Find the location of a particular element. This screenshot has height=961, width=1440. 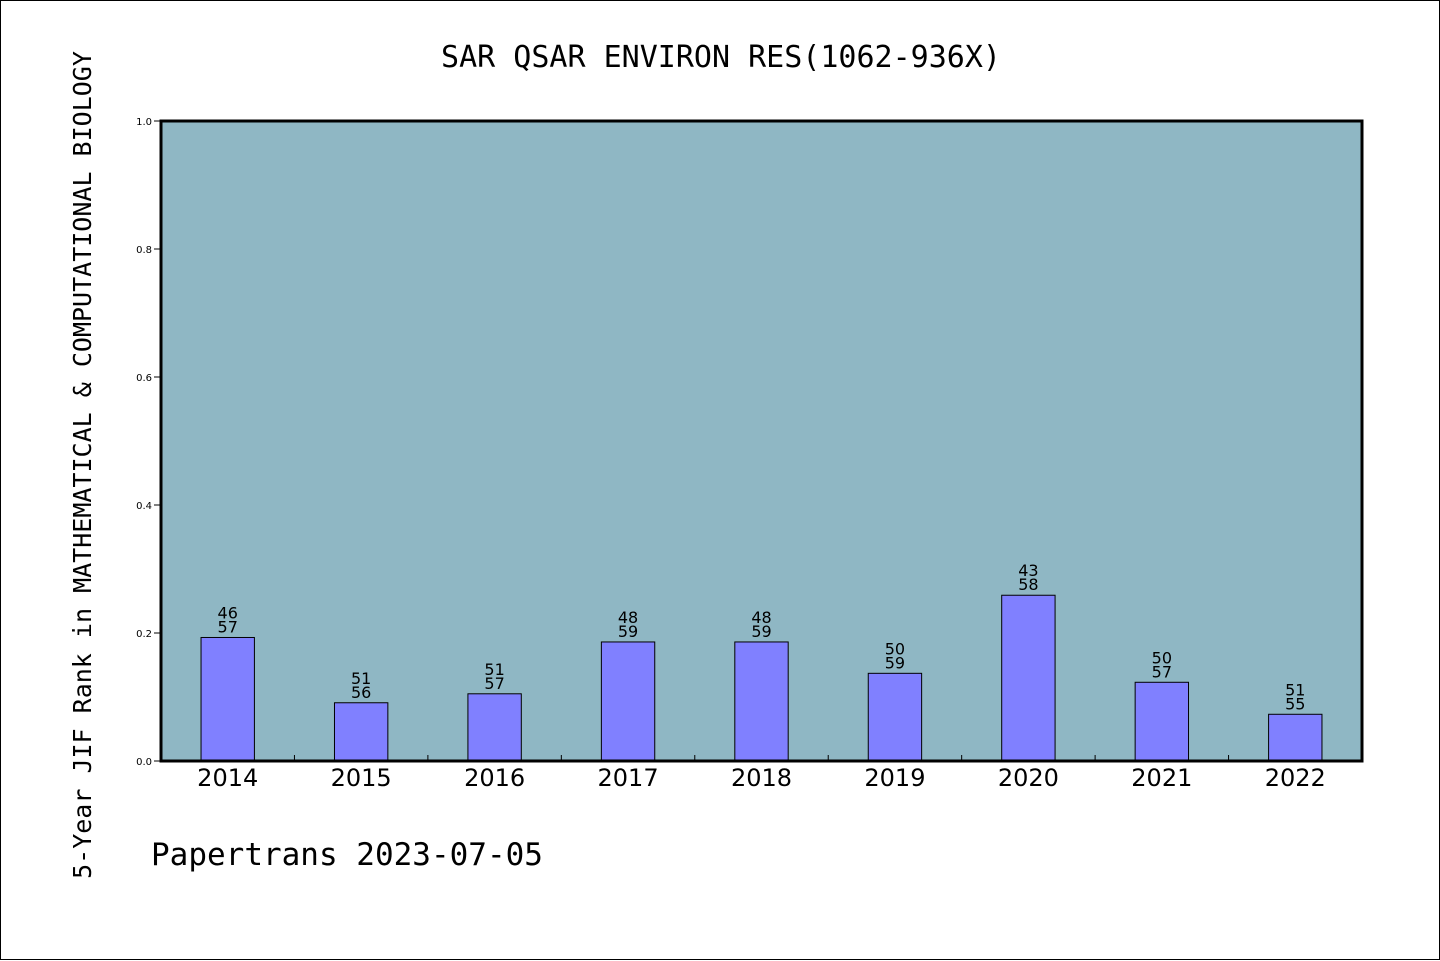

bar-series is located at coordinates (761, 678).